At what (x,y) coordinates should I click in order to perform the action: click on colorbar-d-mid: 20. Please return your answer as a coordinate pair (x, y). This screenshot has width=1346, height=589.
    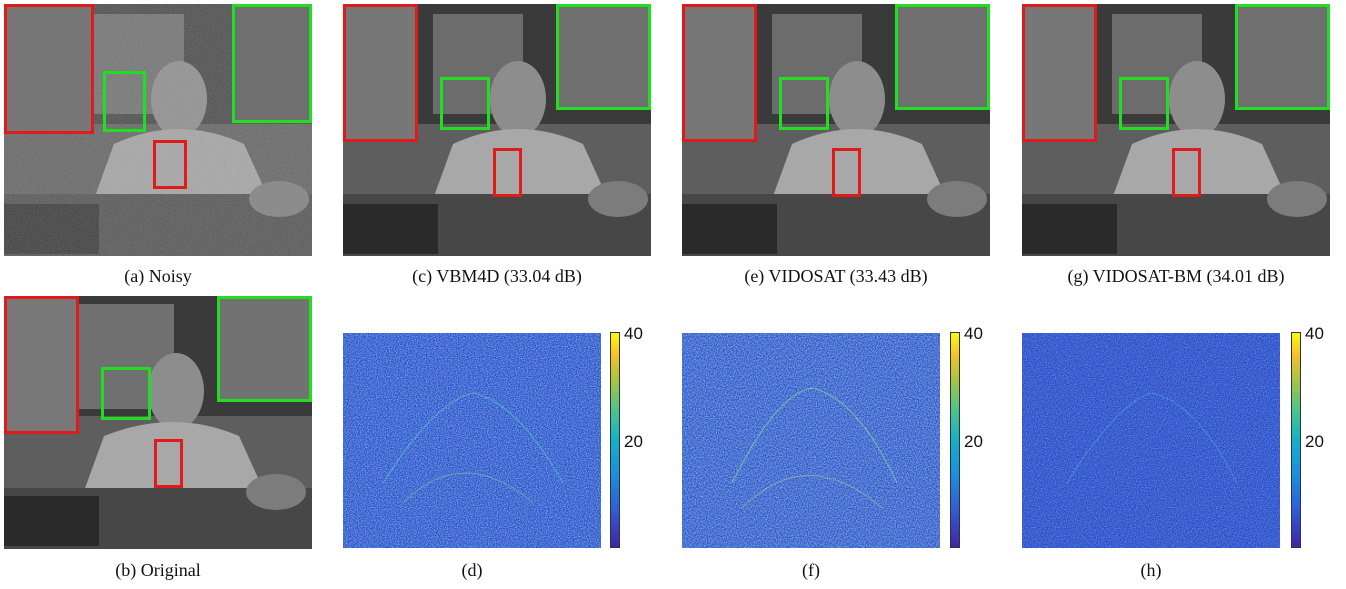
    Looking at the image, I should click on (633, 441).